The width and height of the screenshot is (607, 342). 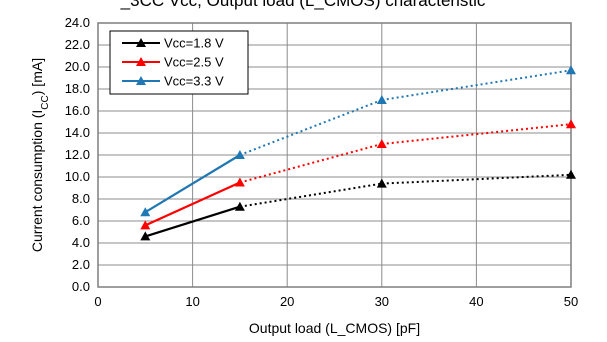 What do you see at coordinates (194, 62) in the screenshot?
I see `legend-label: Vcc=2.5 V` at bounding box center [194, 62].